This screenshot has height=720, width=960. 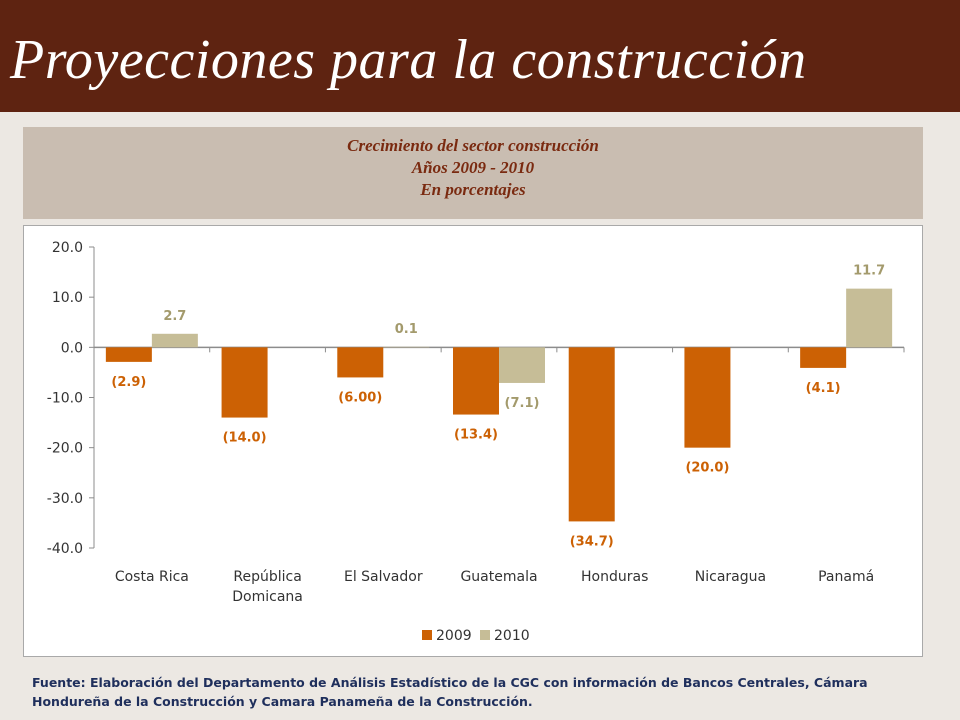 I want to click on y-tick-label: -30.0, so click(x=65, y=499).